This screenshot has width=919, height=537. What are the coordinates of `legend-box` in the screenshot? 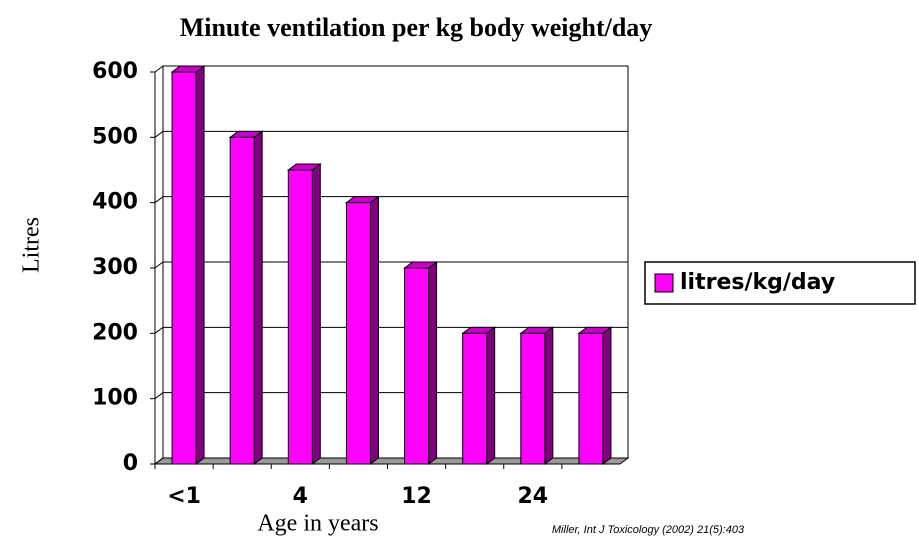 It's located at (780, 283).